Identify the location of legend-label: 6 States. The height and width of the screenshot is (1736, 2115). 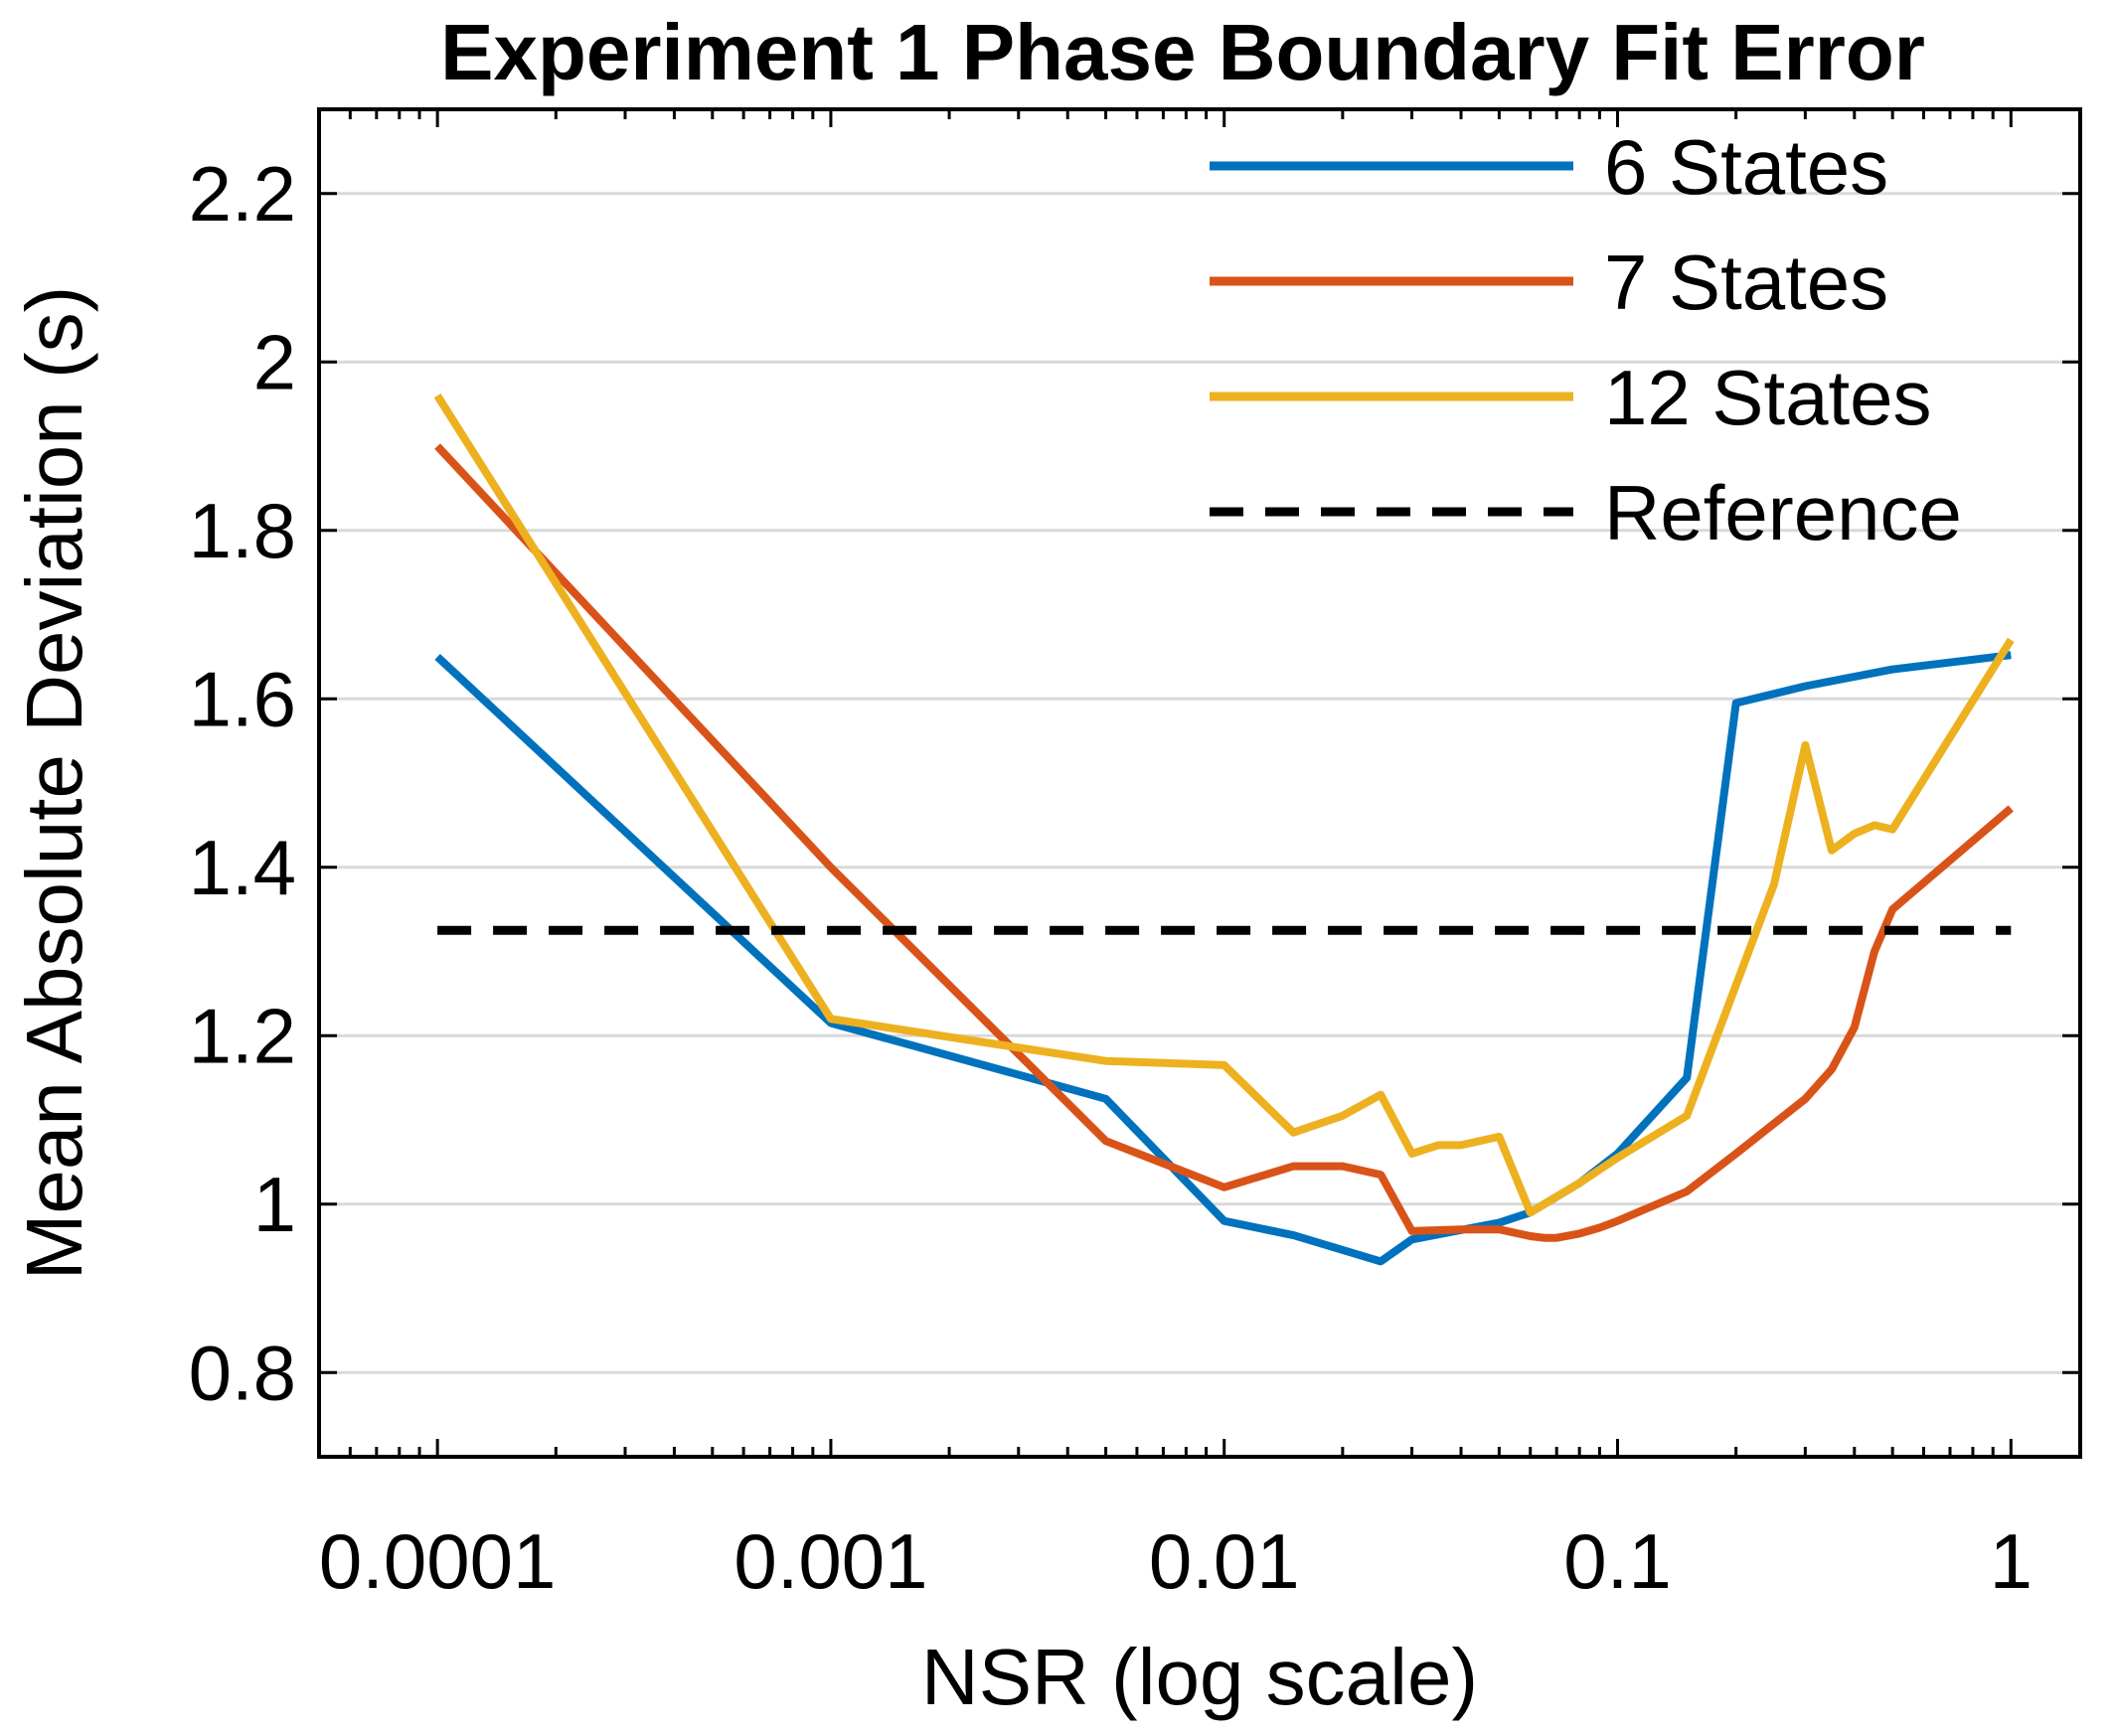
(1746, 167).